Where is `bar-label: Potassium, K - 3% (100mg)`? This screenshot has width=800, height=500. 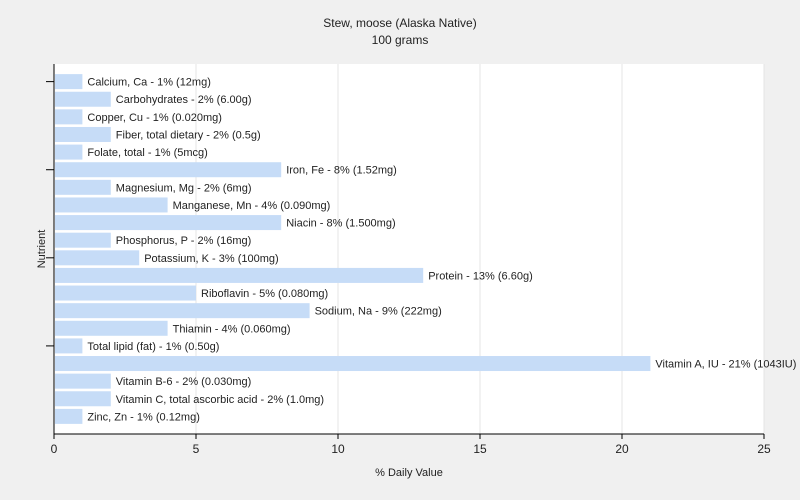
bar-label: Potassium, K - 3% (100mg) is located at coordinates (211, 259).